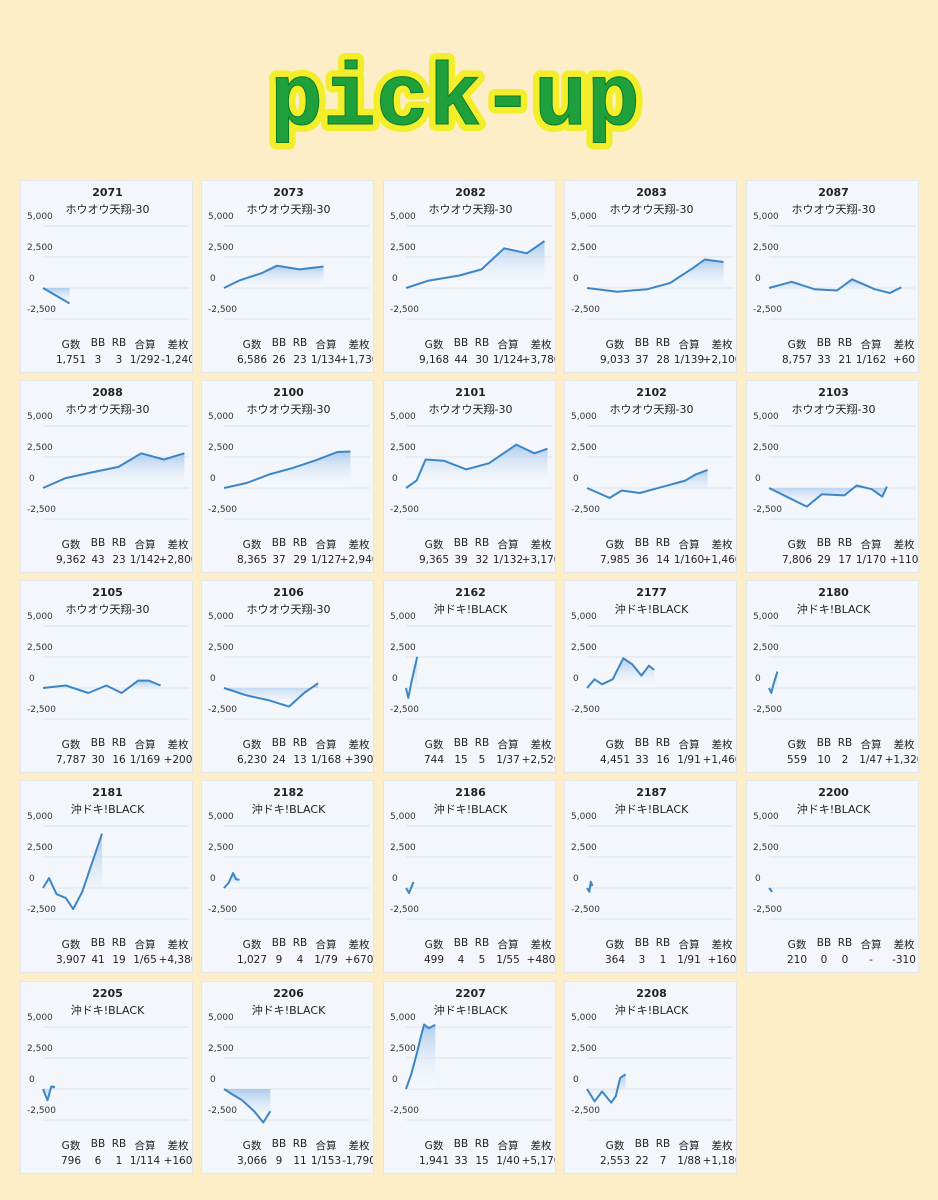 The image size is (938, 1200). Describe the element at coordinates (689, 760) in the screenshot. I see `stats-value: 1/91` at that location.